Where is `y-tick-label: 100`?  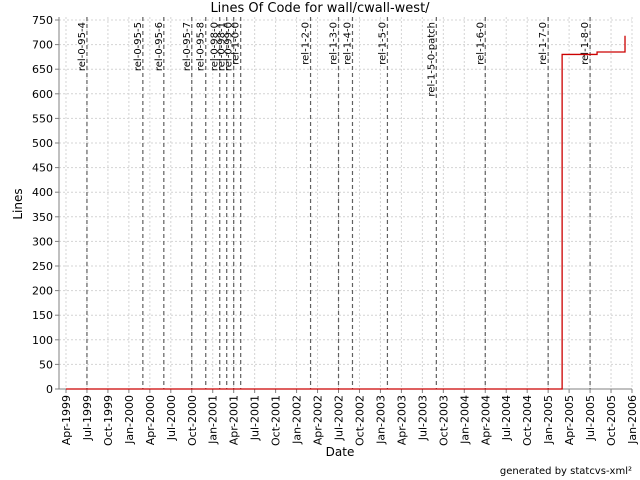
y-tick-label: 100 is located at coordinates (42, 340).